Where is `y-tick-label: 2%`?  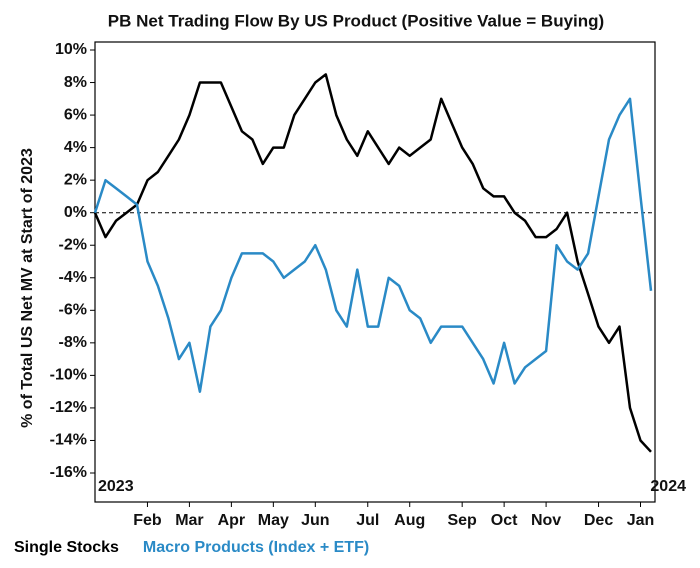
y-tick-label: 2% is located at coordinates (75, 179).